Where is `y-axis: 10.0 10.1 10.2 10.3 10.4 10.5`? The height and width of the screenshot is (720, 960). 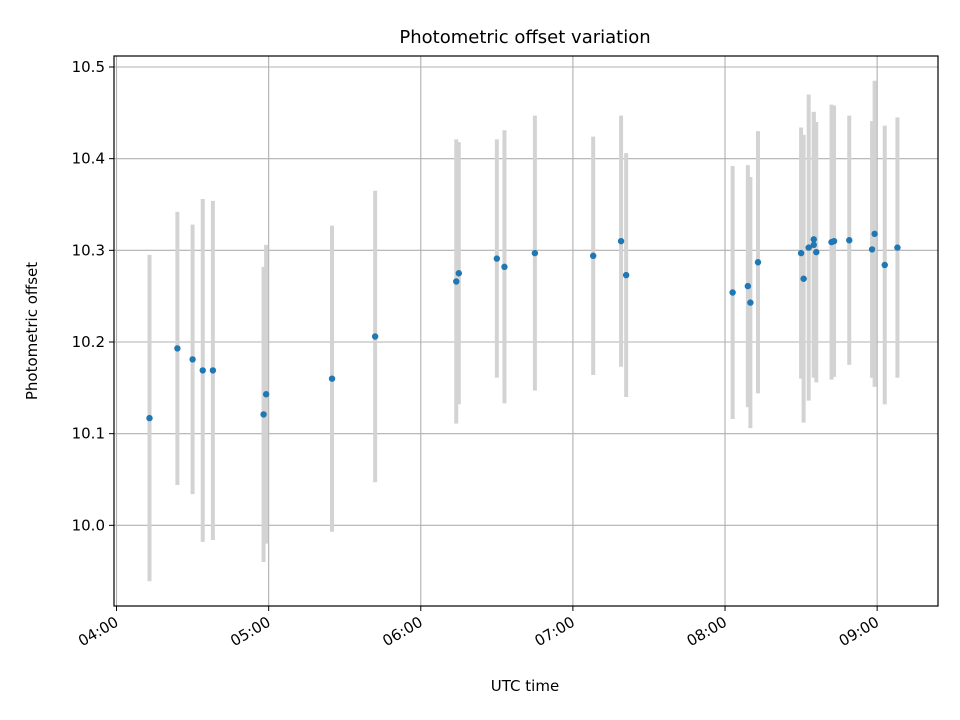
y-axis: 10.0 10.1 10.2 10.3 10.4 10.5 is located at coordinates (93, 296).